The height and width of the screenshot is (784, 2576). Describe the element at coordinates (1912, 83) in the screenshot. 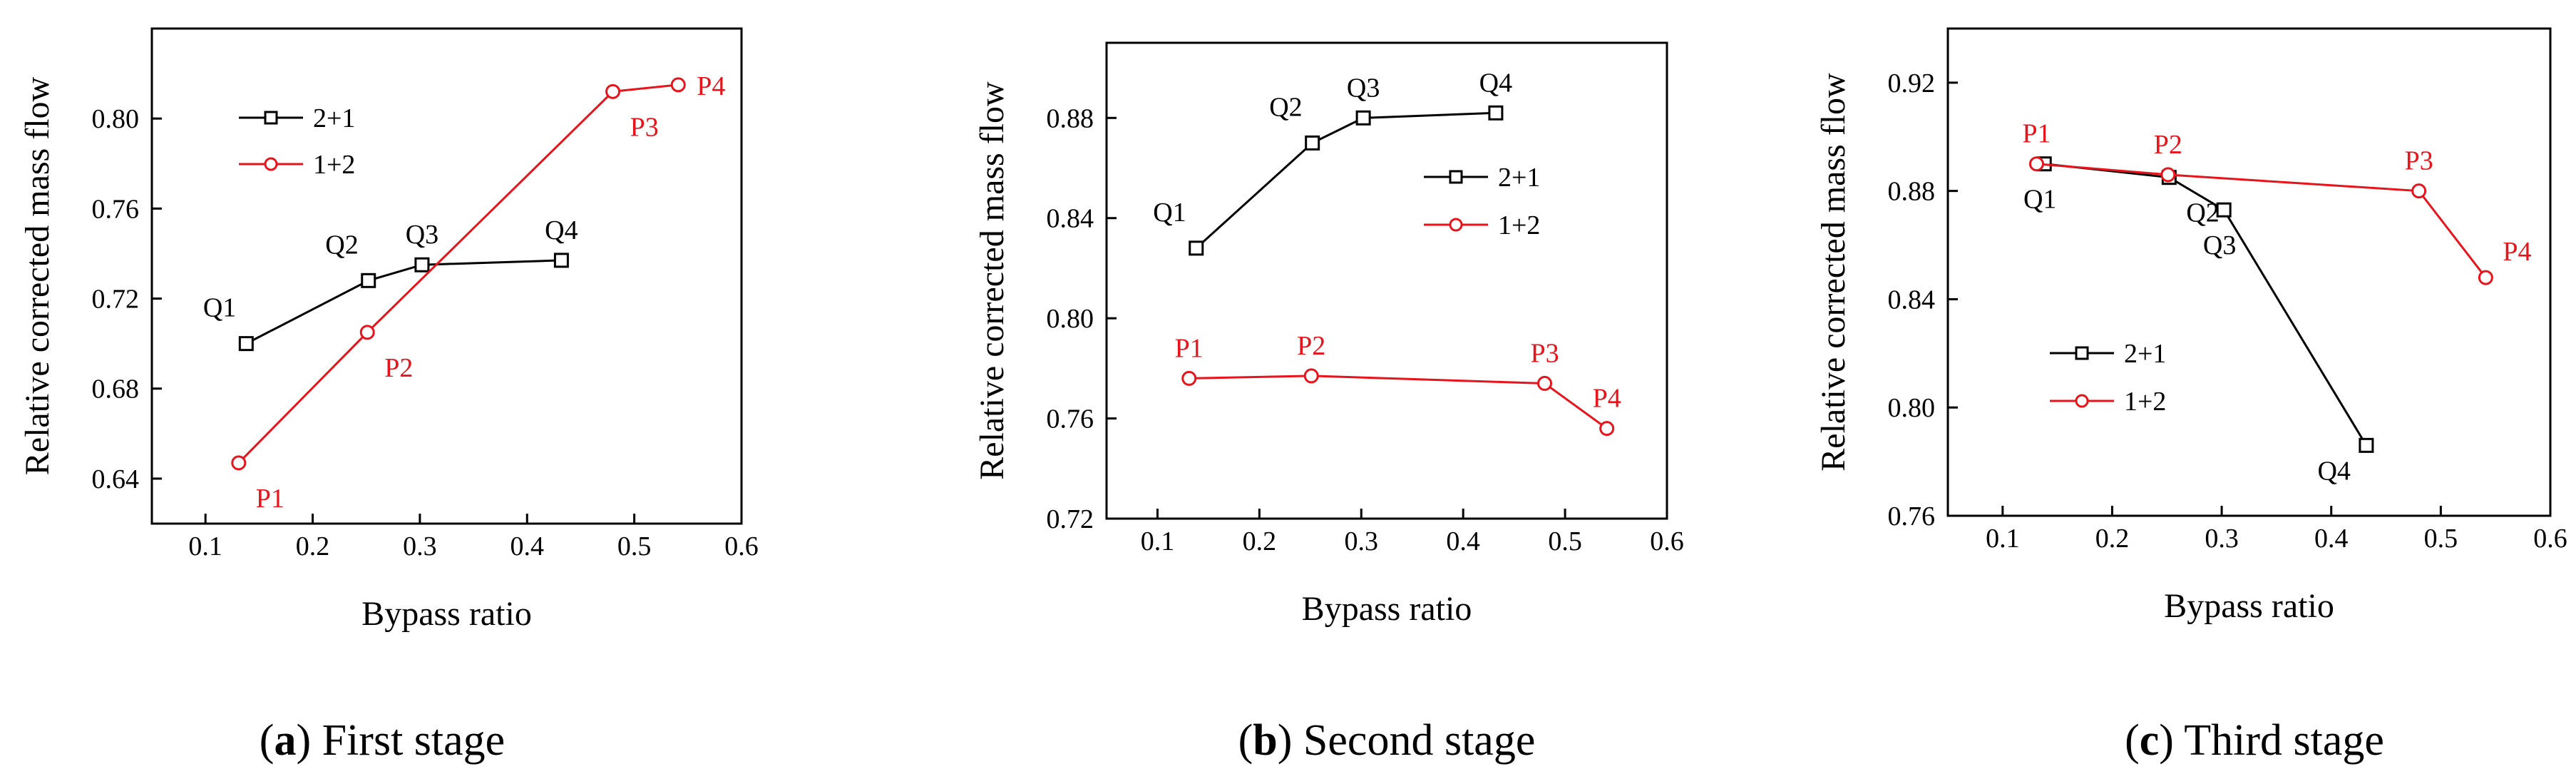

I see `y-tick-label: 0.92` at that location.